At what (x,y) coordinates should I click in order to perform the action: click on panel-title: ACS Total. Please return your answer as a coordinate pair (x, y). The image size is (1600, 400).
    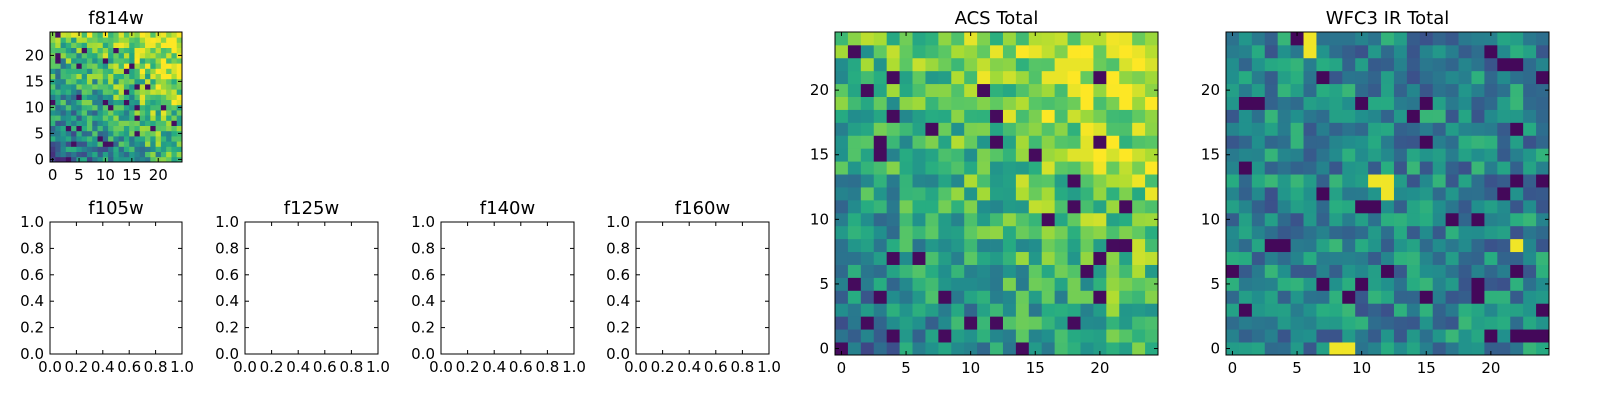
    Looking at the image, I should click on (997, 18).